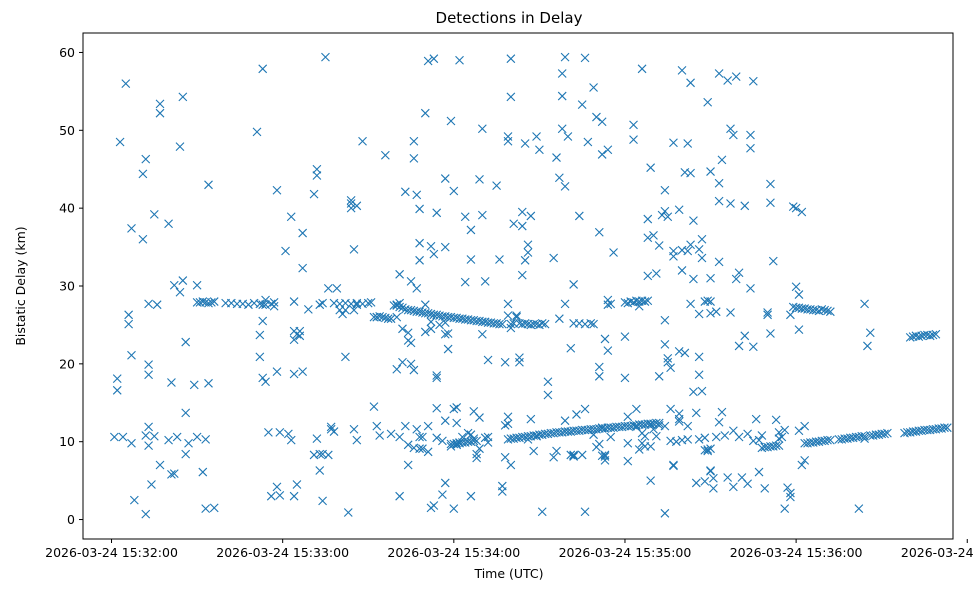 Image resolution: width=978 pixels, height=590 pixels. I want to click on x-tick-label: 2026-03-24 15:36:00, so click(796, 552).